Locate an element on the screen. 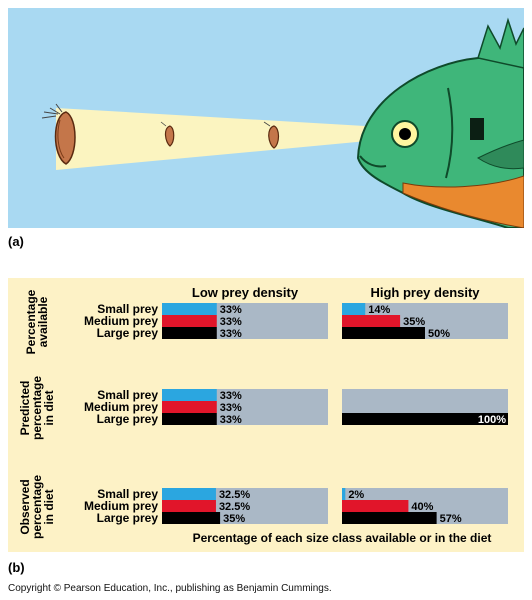 This screenshot has width=532, height=600. panel-b-label: (b) is located at coordinates (16, 567).